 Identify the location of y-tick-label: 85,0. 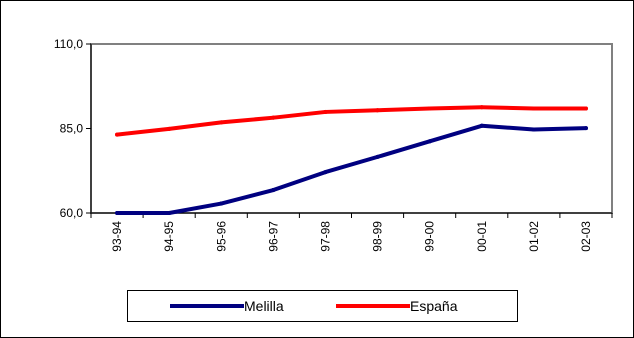
(72, 129).